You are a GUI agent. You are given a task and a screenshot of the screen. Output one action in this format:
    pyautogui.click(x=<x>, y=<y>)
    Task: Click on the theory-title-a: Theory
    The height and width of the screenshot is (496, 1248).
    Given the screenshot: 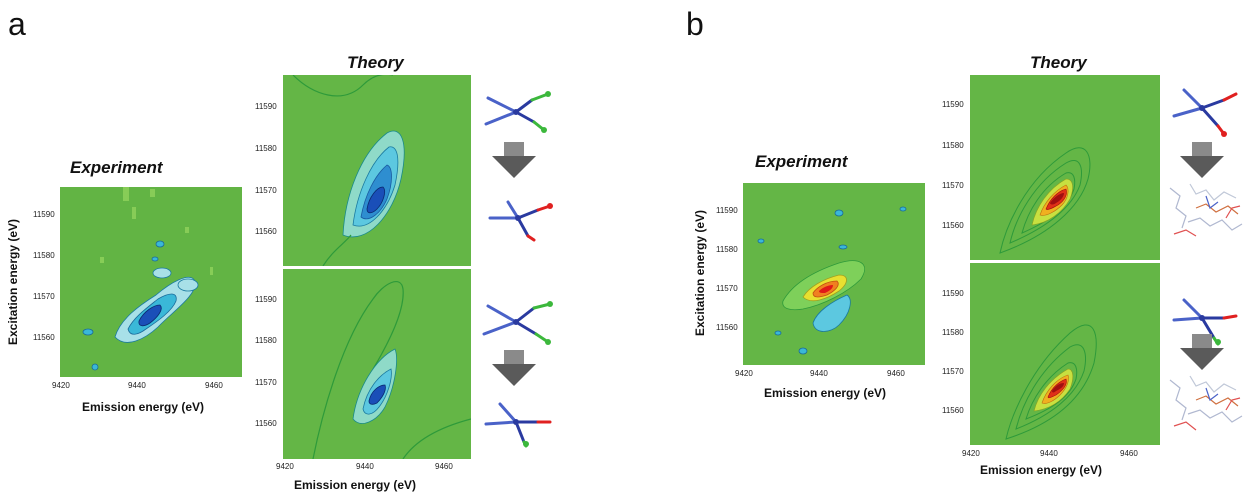 What is the action you would take?
    pyautogui.click(x=375, y=62)
    